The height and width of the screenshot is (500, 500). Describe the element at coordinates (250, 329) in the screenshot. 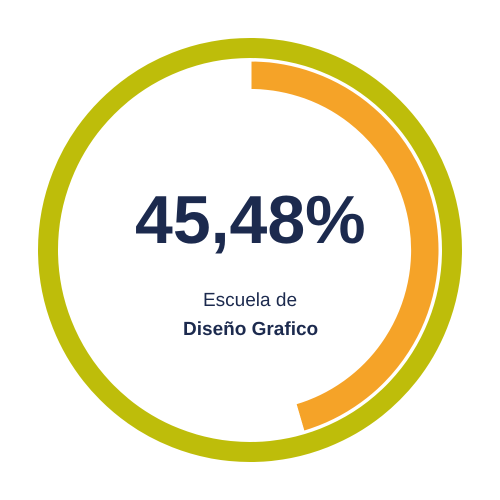

I see `text: Diseño Grafico` at that location.